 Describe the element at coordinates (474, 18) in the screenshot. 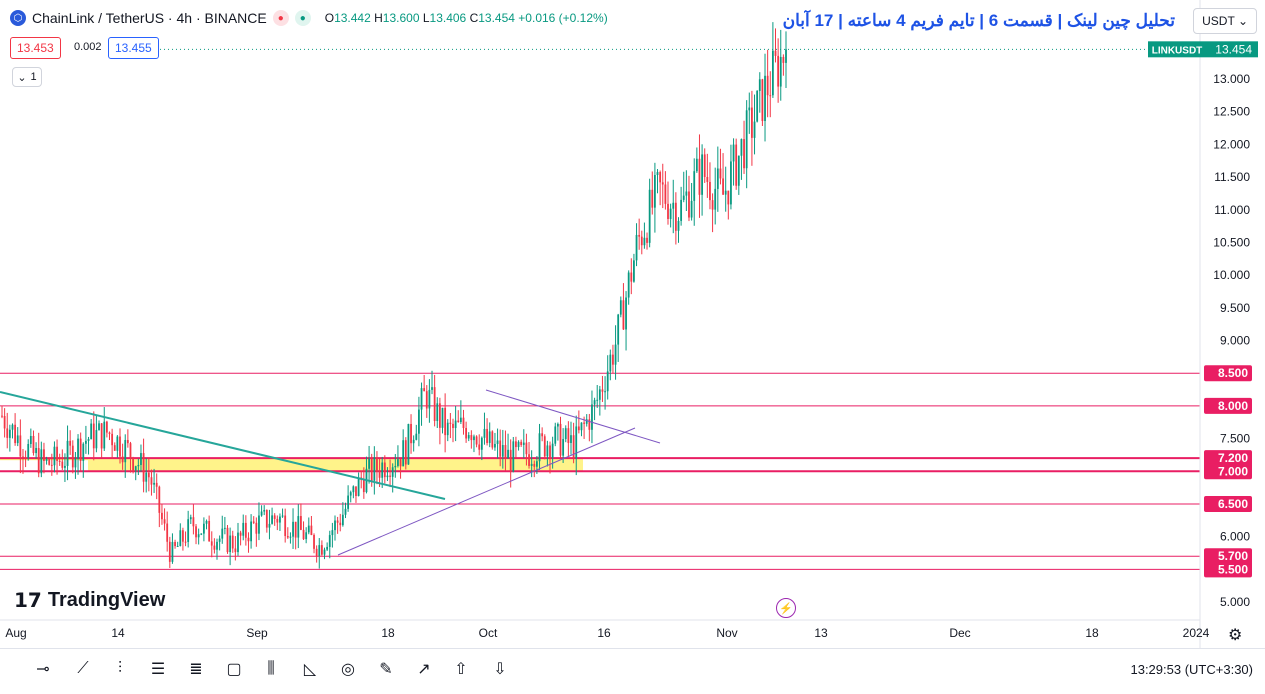

I see `close-label: C` at that location.